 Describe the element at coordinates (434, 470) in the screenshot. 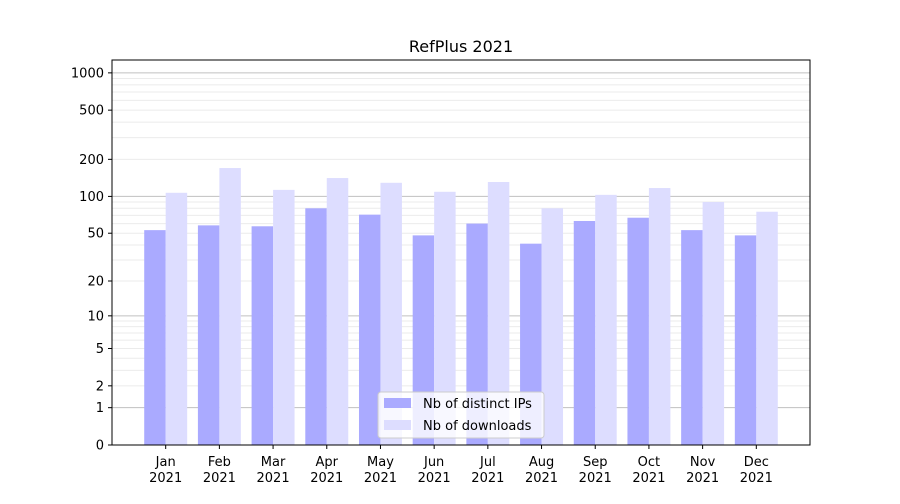

I see `x-tick-label: Jun 2021` at that location.